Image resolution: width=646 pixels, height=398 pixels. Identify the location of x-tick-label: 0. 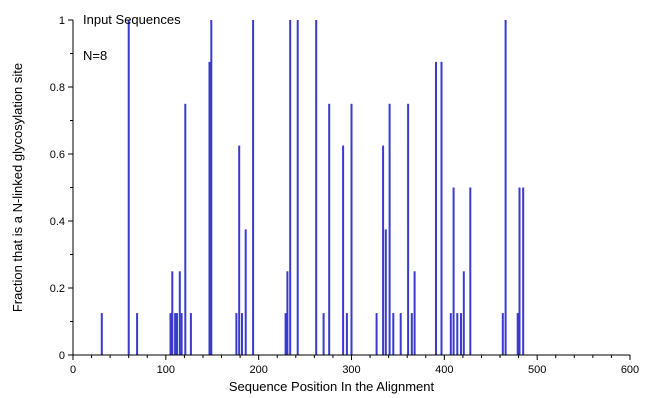
(73, 370).